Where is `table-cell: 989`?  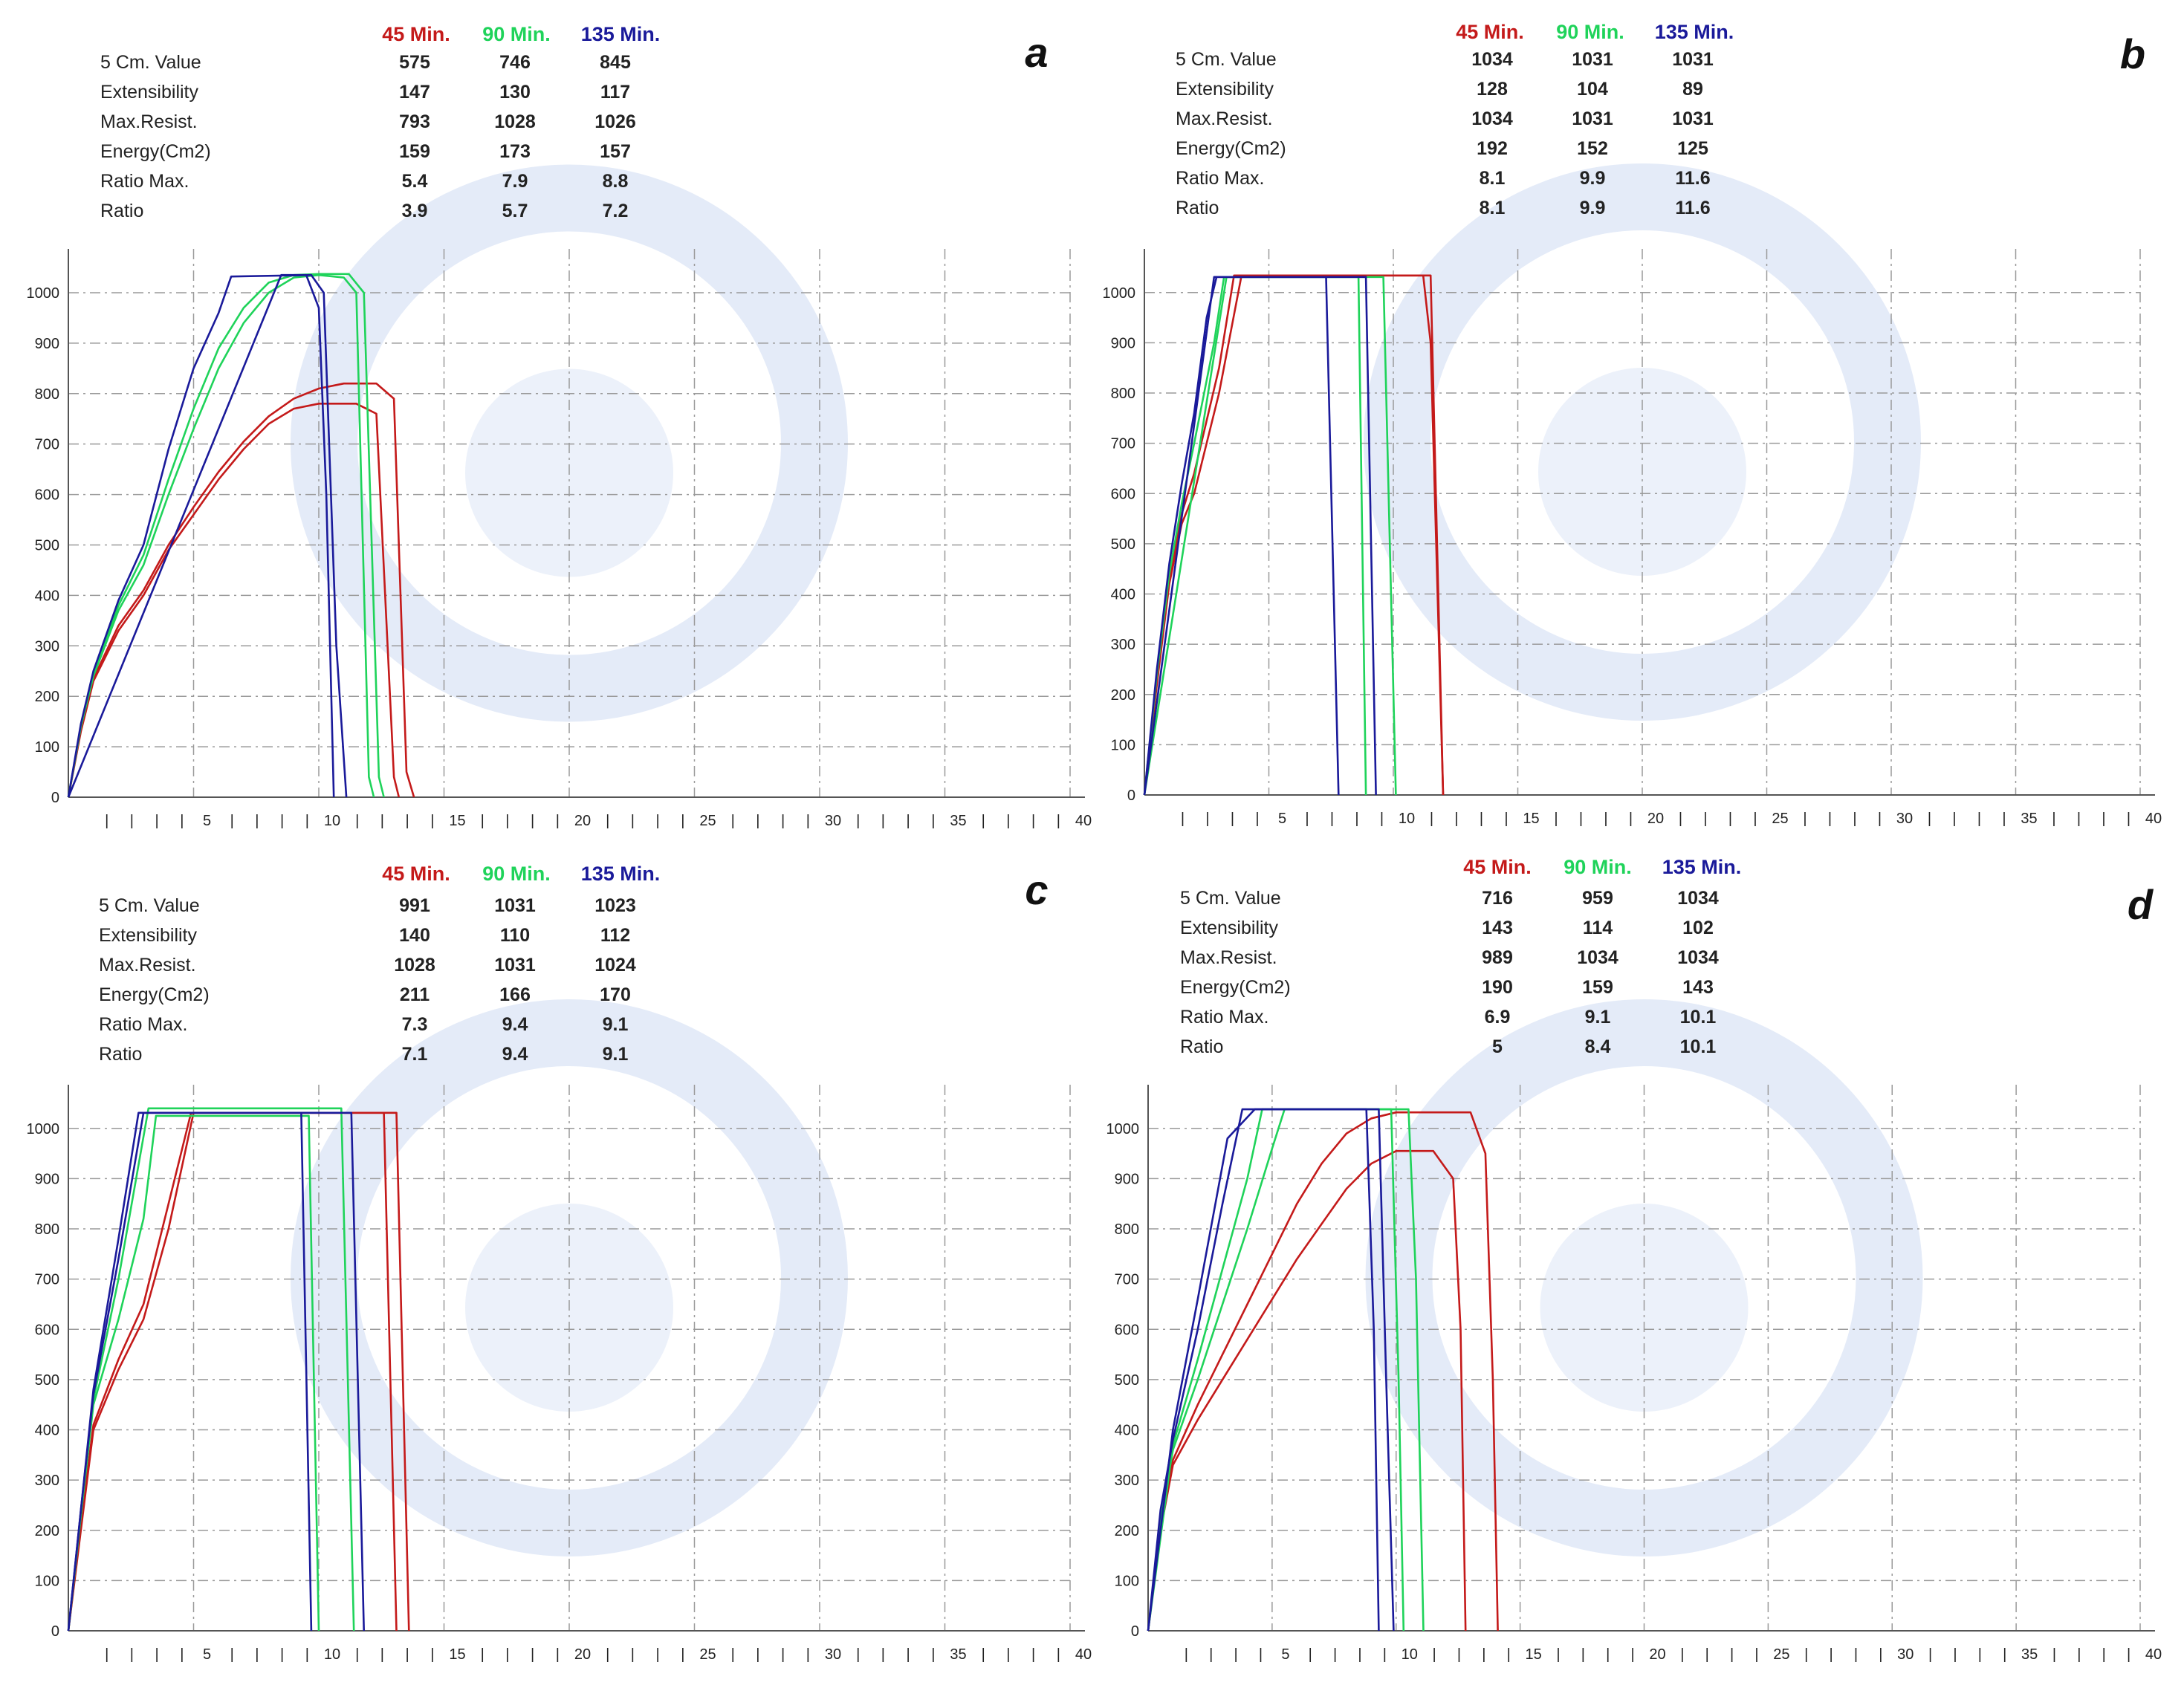
table-cell: 989 is located at coordinates (1497, 957).